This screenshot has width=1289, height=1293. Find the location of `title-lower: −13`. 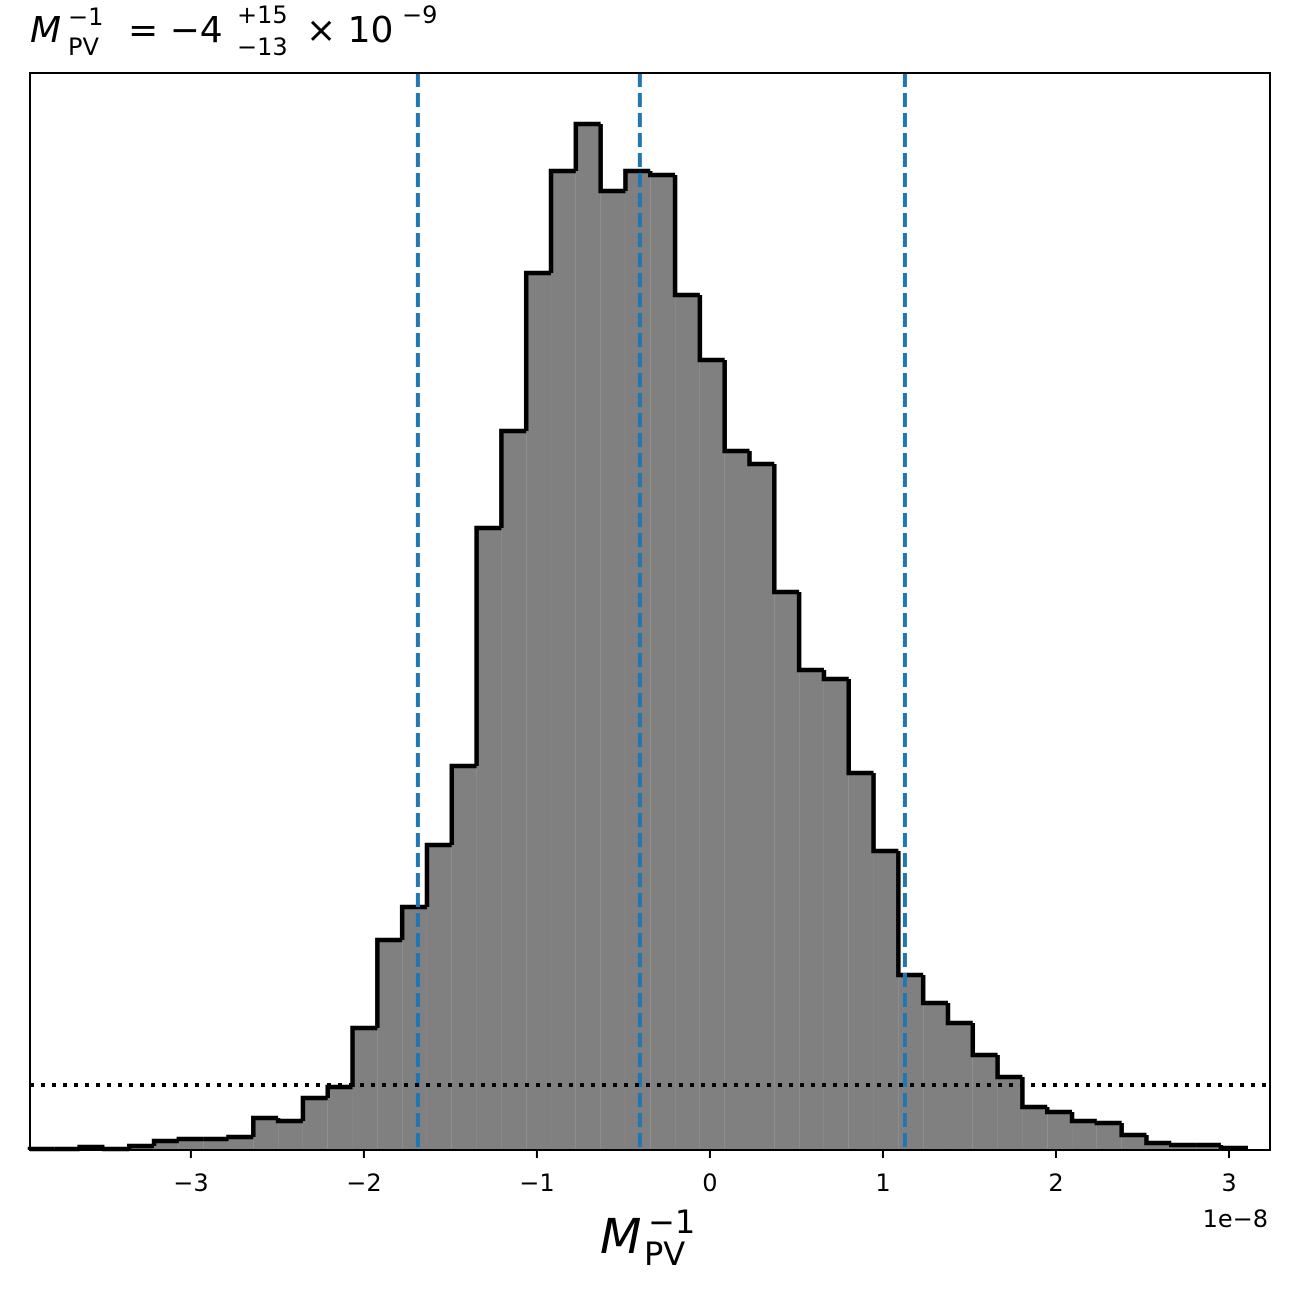

title-lower: −13 is located at coordinates (262, 47).